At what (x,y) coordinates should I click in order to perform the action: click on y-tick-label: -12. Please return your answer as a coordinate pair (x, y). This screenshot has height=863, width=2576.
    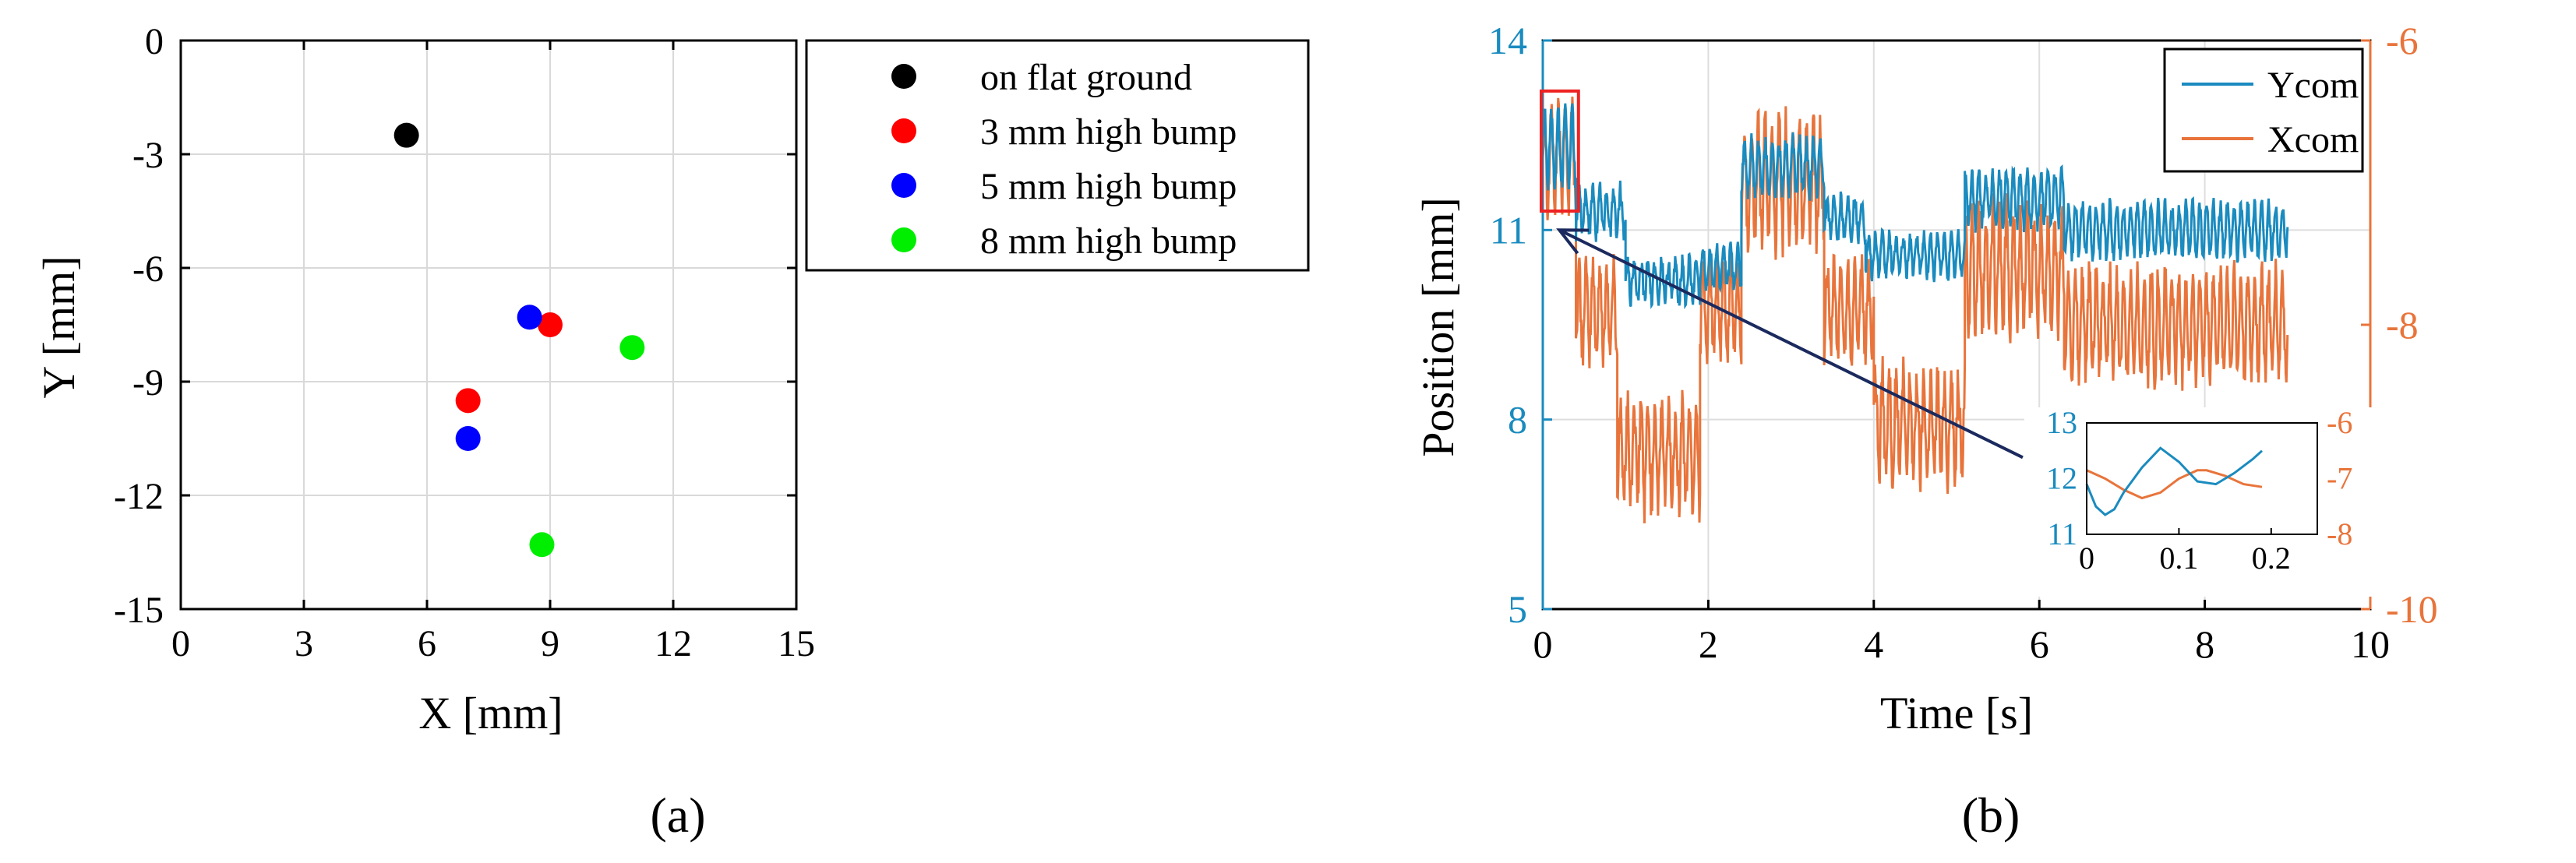
    Looking at the image, I should click on (139, 496).